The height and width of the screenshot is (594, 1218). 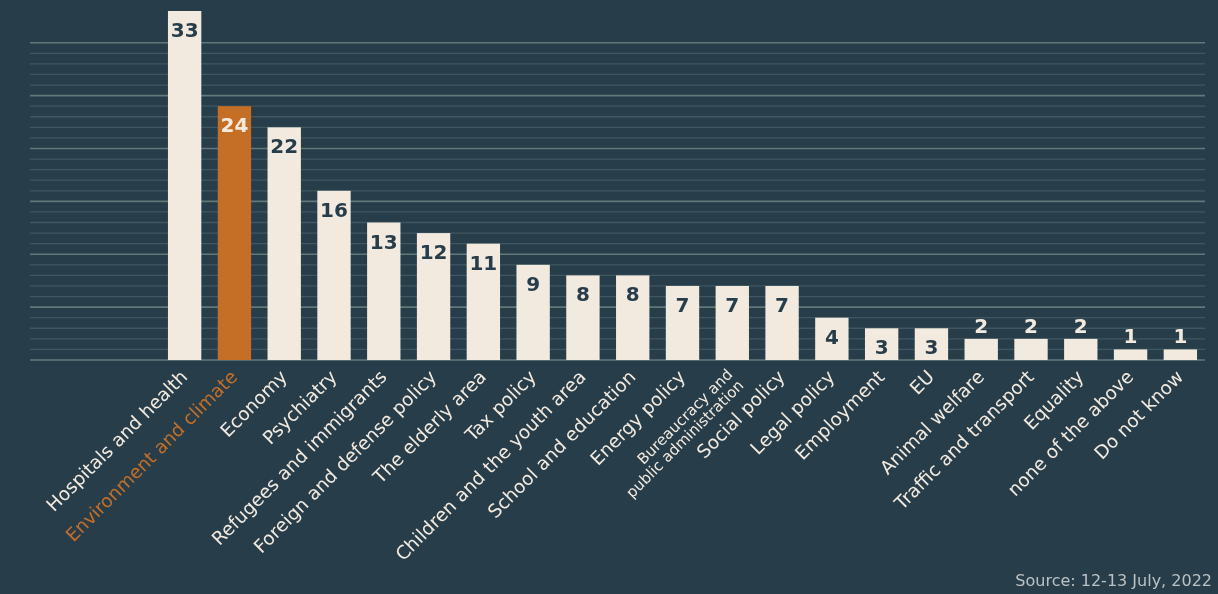 What do you see at coordinates (1113, 580) in the screenshot?
I see `source-note: Source: 12-13 July, 2022` at bounding box center [1113, 580].